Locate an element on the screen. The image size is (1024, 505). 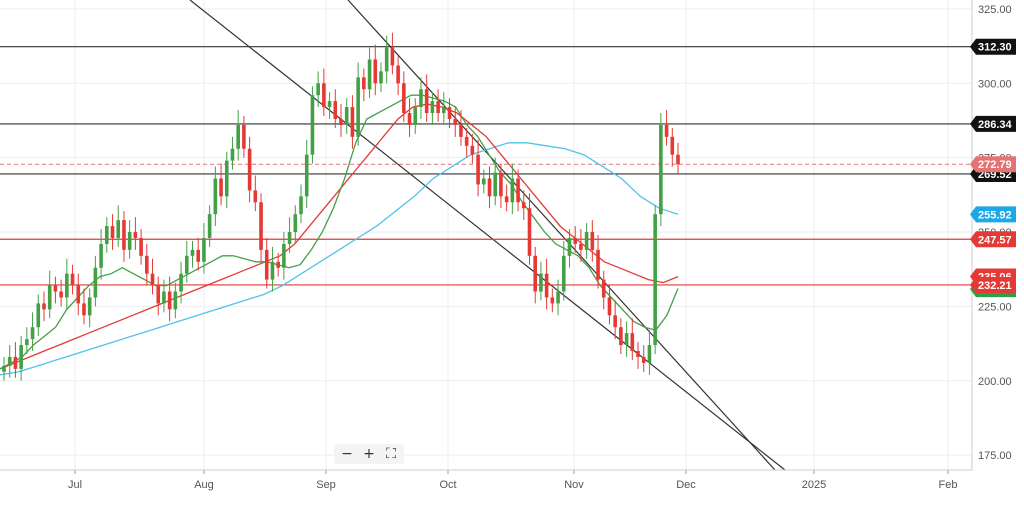
level-badge: 286.34 is located at coordinates (993, 123).